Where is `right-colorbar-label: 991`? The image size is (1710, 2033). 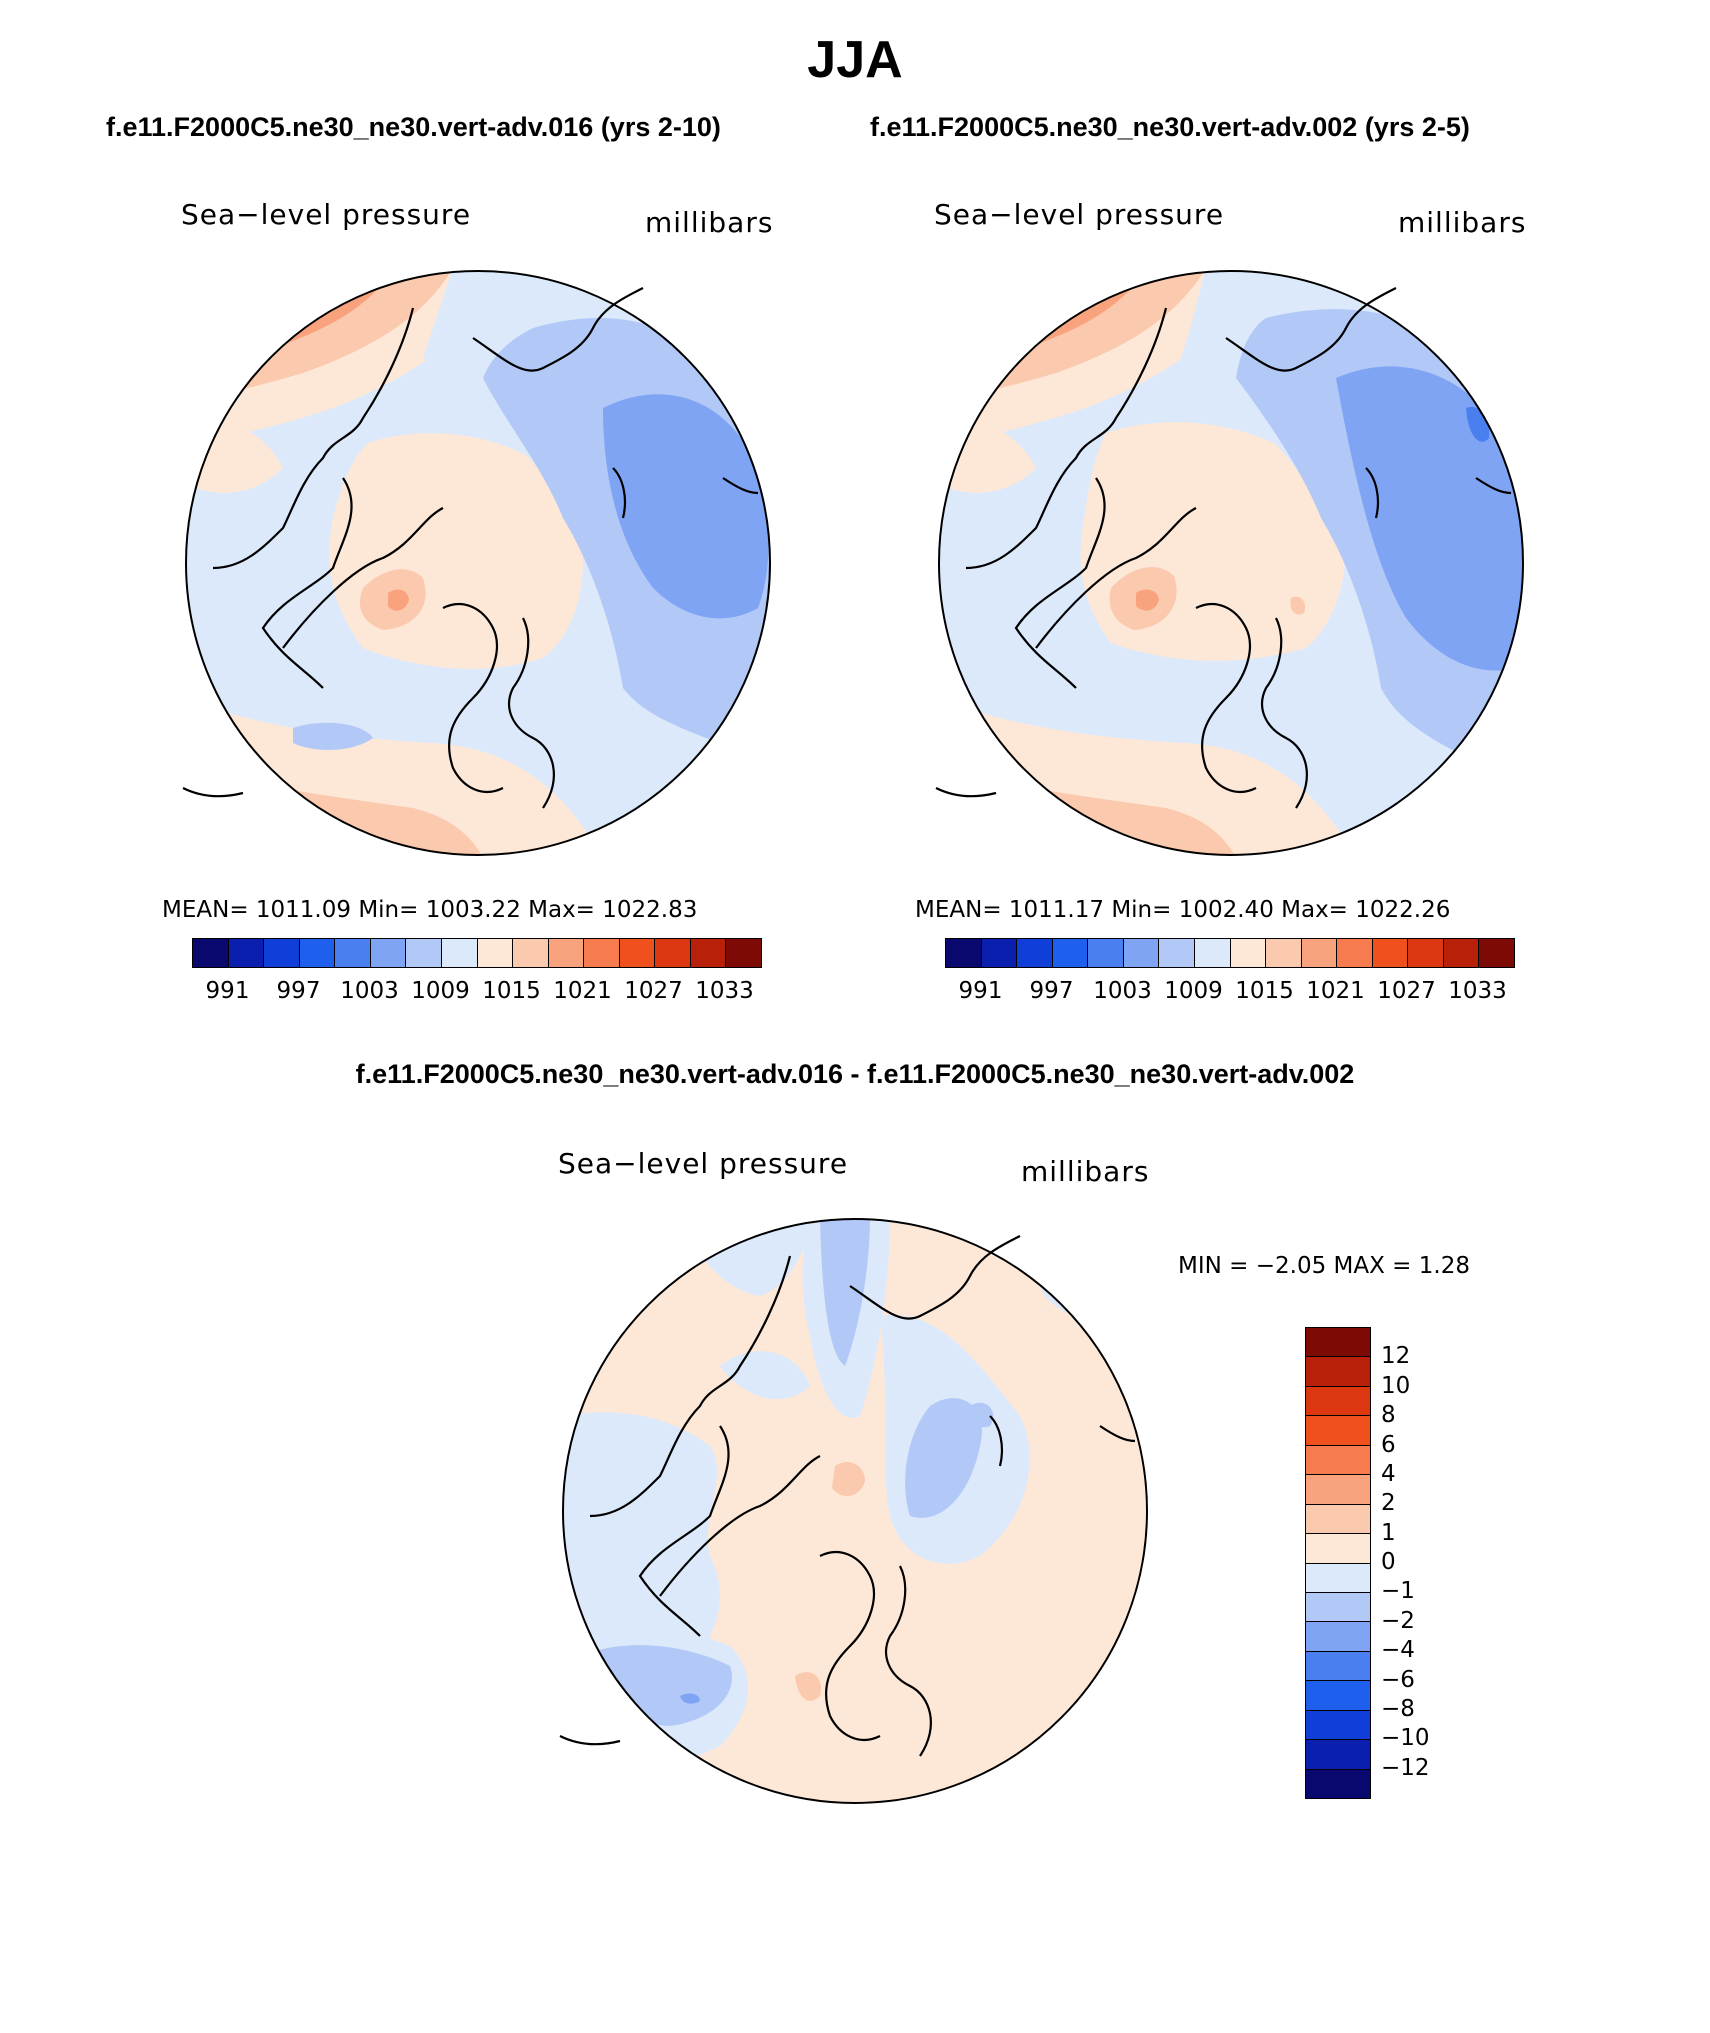 right-colorbar-label: 991 is located at coordinates (980, 991).